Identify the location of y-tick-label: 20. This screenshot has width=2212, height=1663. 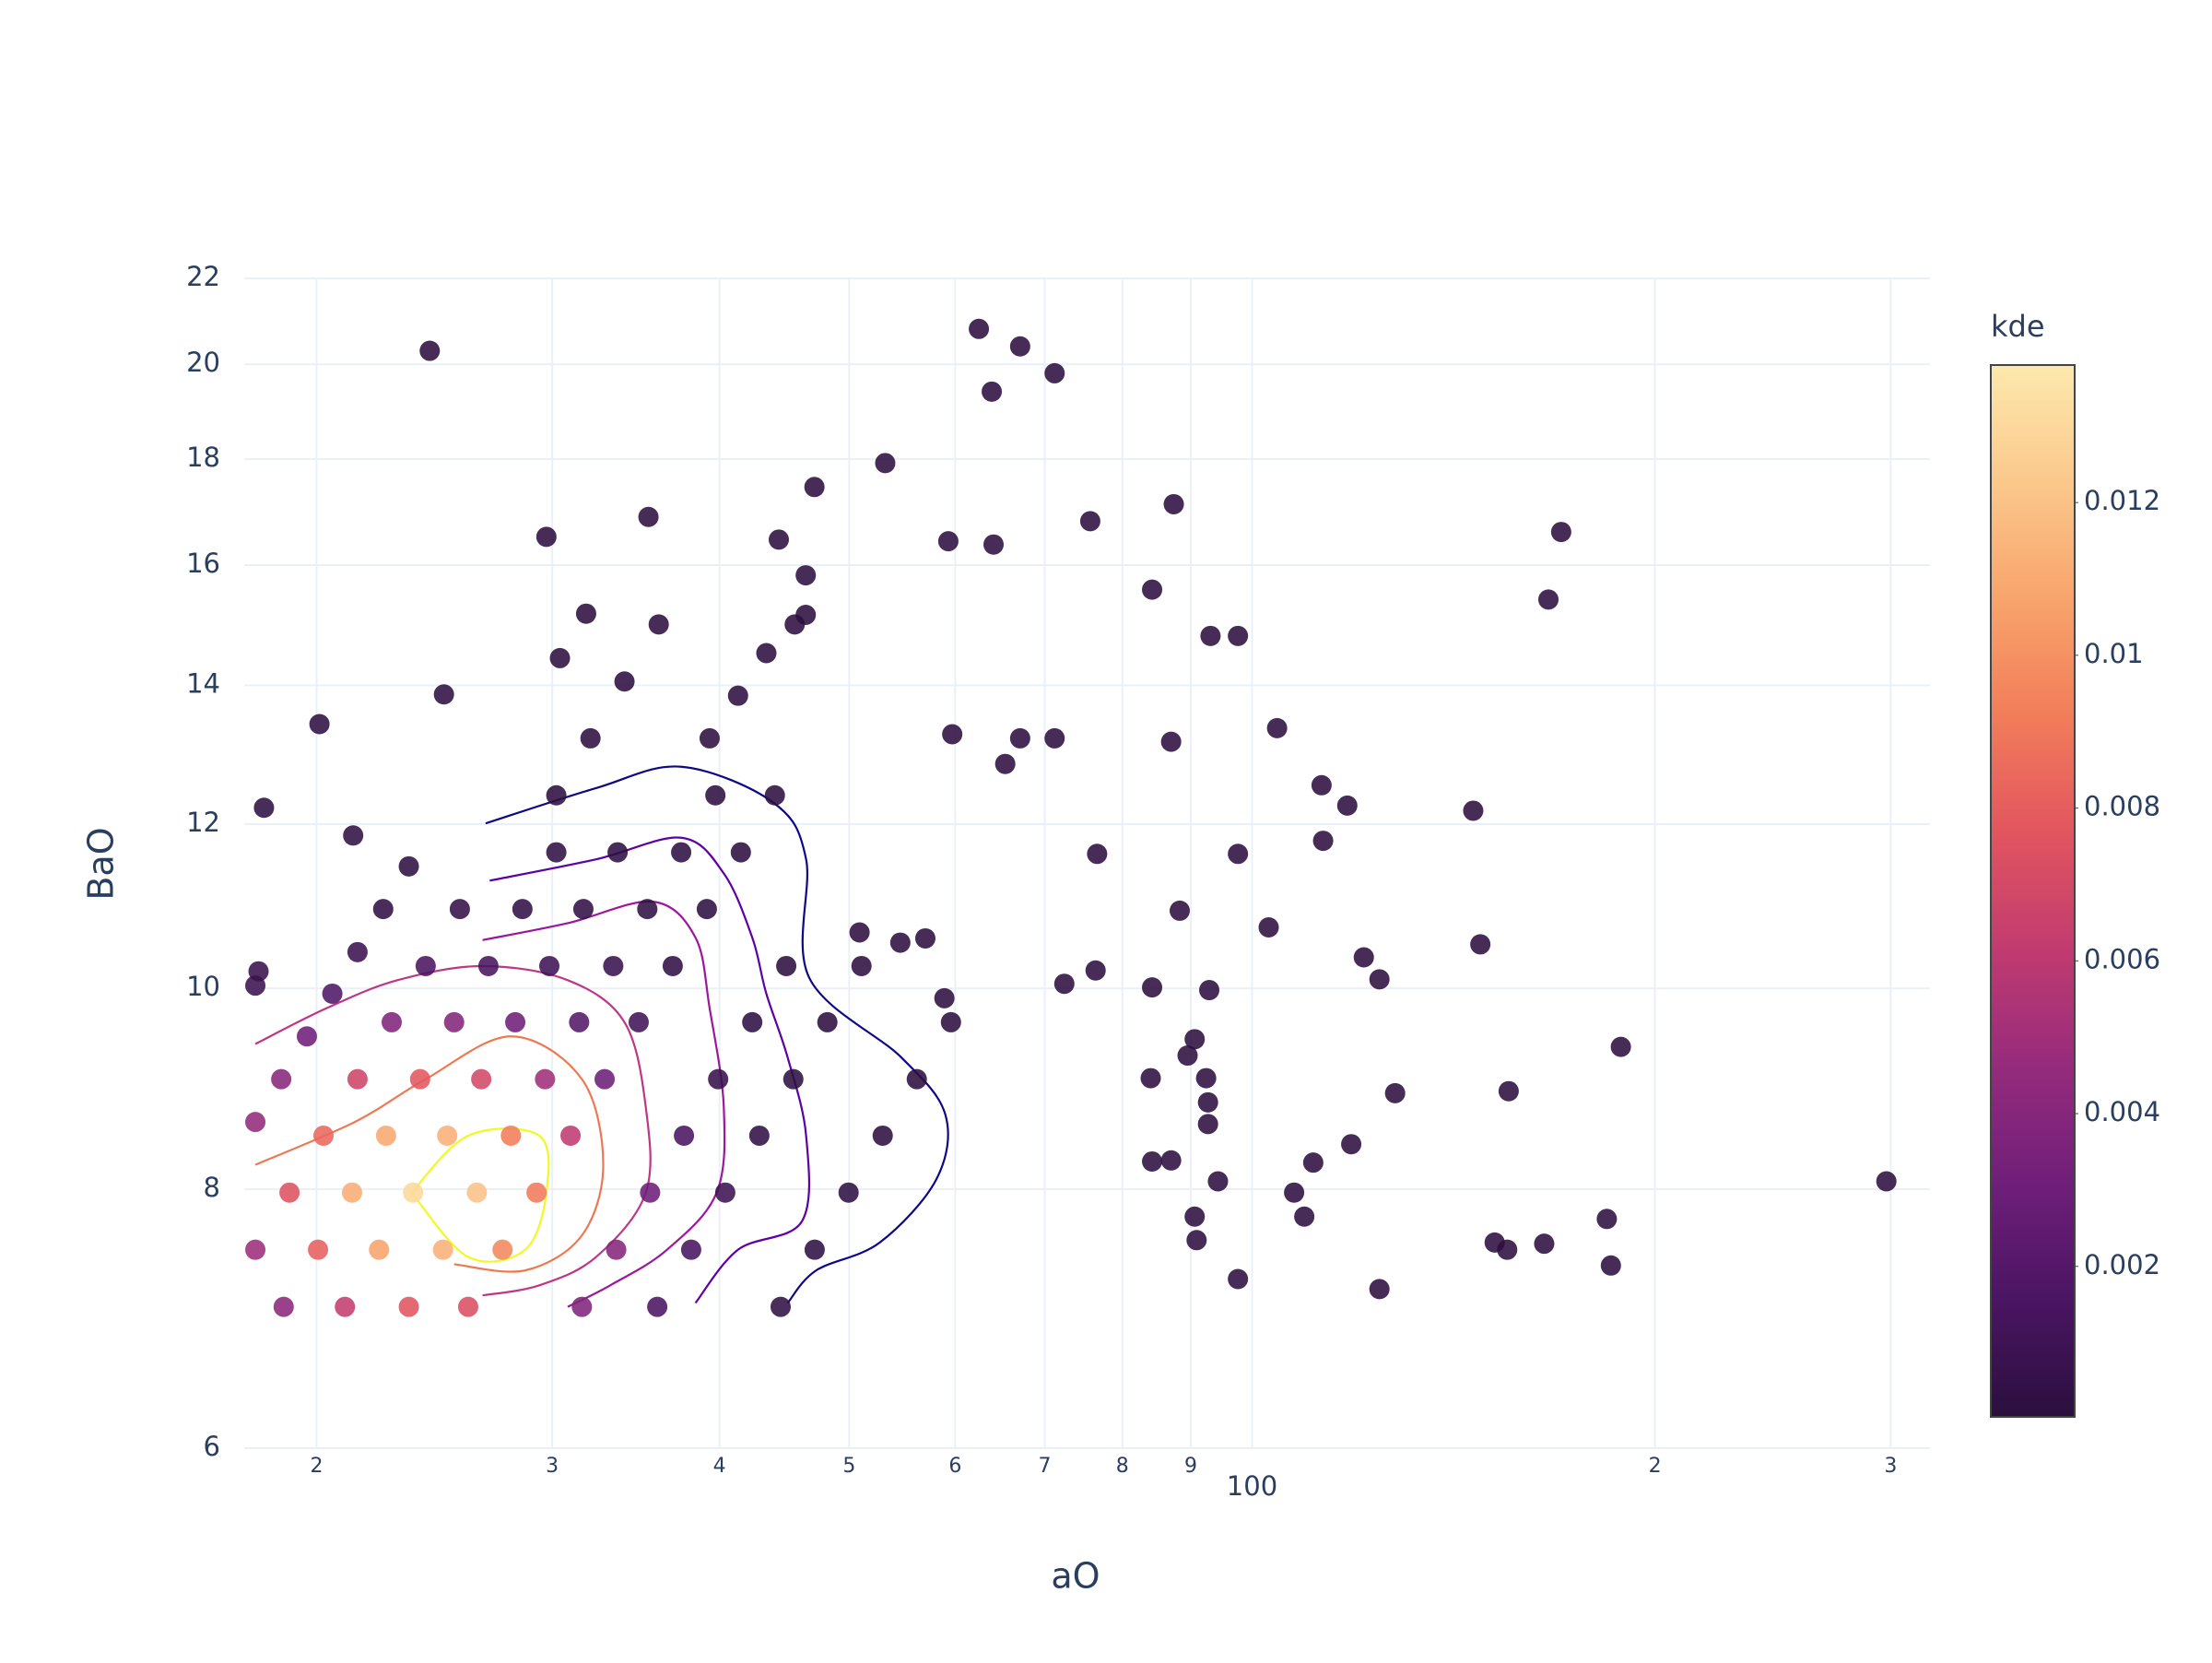
(203, 362).